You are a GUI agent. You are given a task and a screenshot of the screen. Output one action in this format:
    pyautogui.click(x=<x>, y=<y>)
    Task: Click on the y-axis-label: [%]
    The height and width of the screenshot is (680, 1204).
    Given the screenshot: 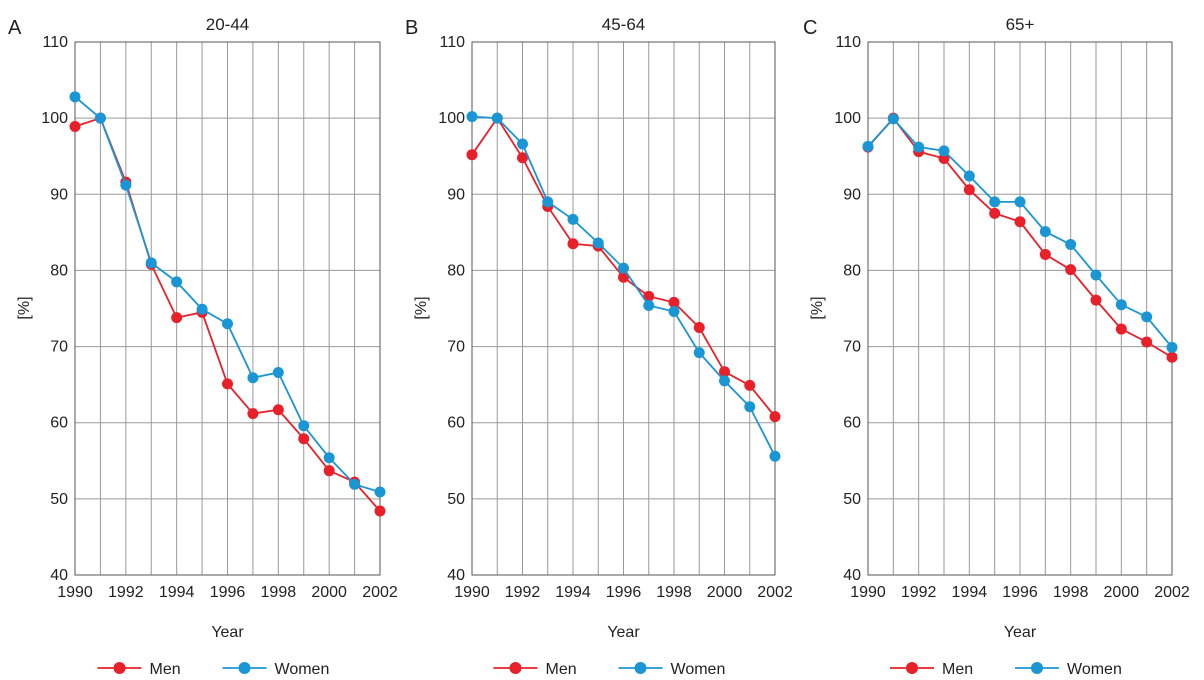 What is the action you would take?
    pyautogui.click(x=24, y=307)
    